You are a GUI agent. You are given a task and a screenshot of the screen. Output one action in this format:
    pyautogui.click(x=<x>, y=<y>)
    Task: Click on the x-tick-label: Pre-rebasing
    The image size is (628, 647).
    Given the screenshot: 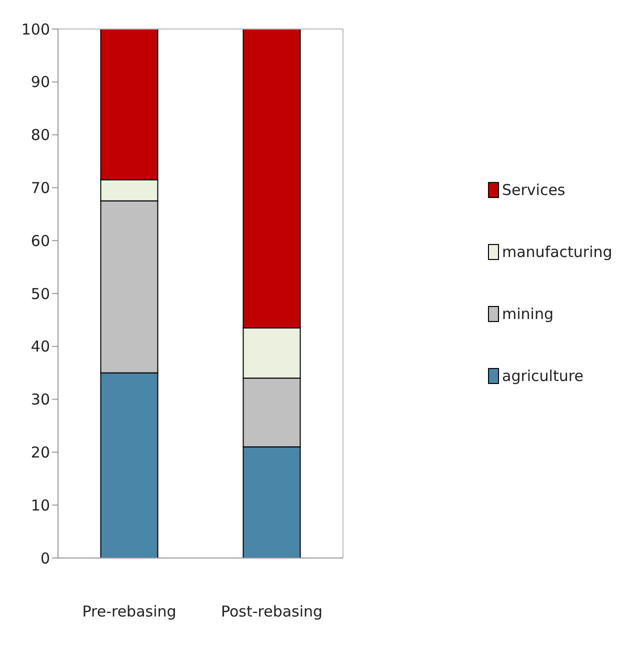 What is the action you would take?
    pyautogui.click(x=129, y=611)
    